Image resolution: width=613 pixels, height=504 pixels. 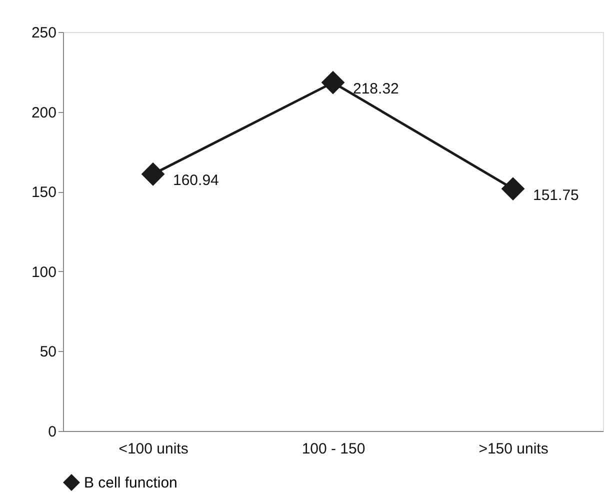 What do you see at coordinates (513, 449) in the screenshot?
I see `x-tick-label: >150 units` at bounding box center [513, 449].